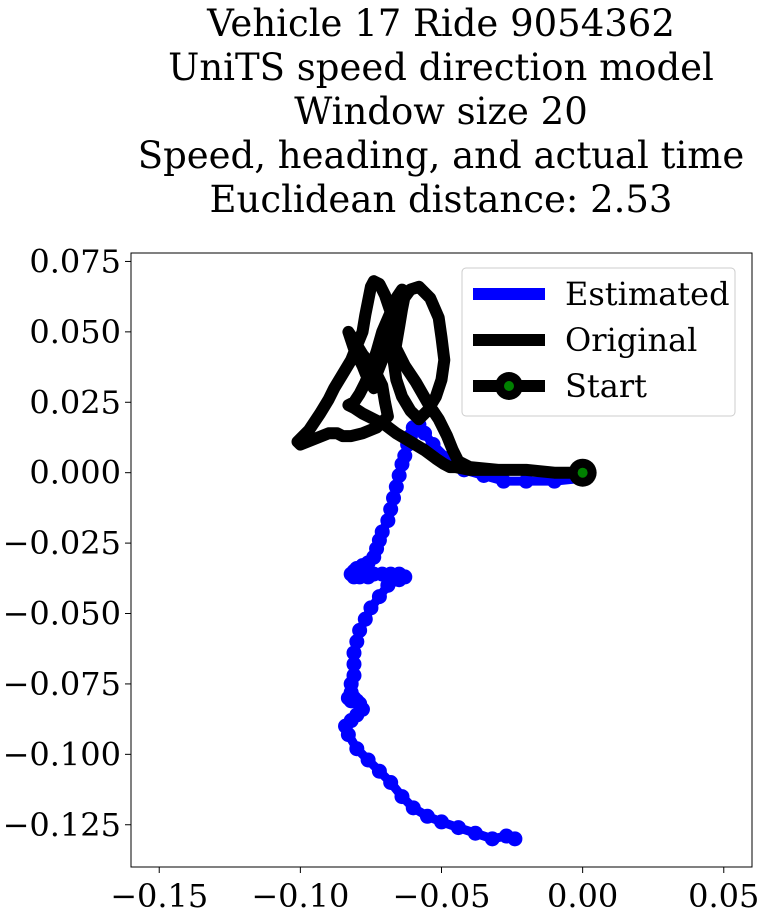 The image size is (767, 915). I want to click on y-tick-label: −0.050, so click(62, 614).